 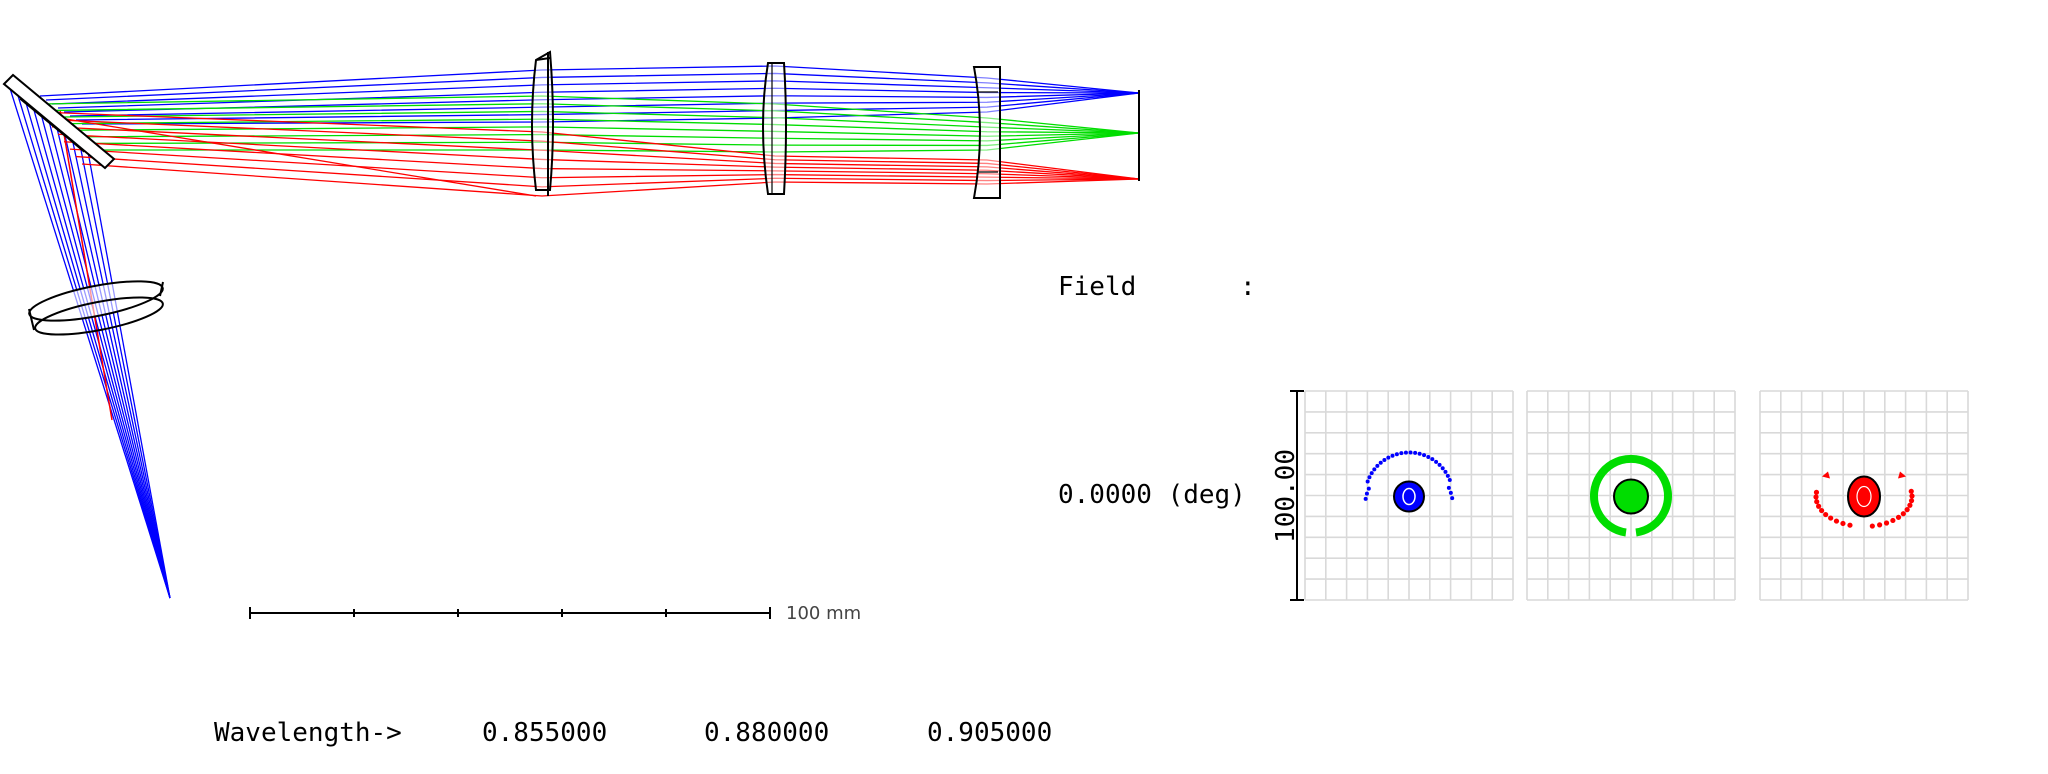 I want to click on ray-bundle-0.880, so click(x=604, y=137).